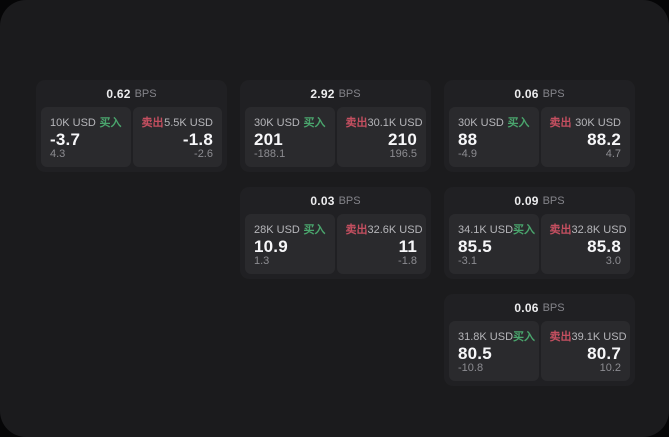  Describe the element at coordinates (270, 154) in the screenshot. I see `buy-delta: -188.1` at that location.